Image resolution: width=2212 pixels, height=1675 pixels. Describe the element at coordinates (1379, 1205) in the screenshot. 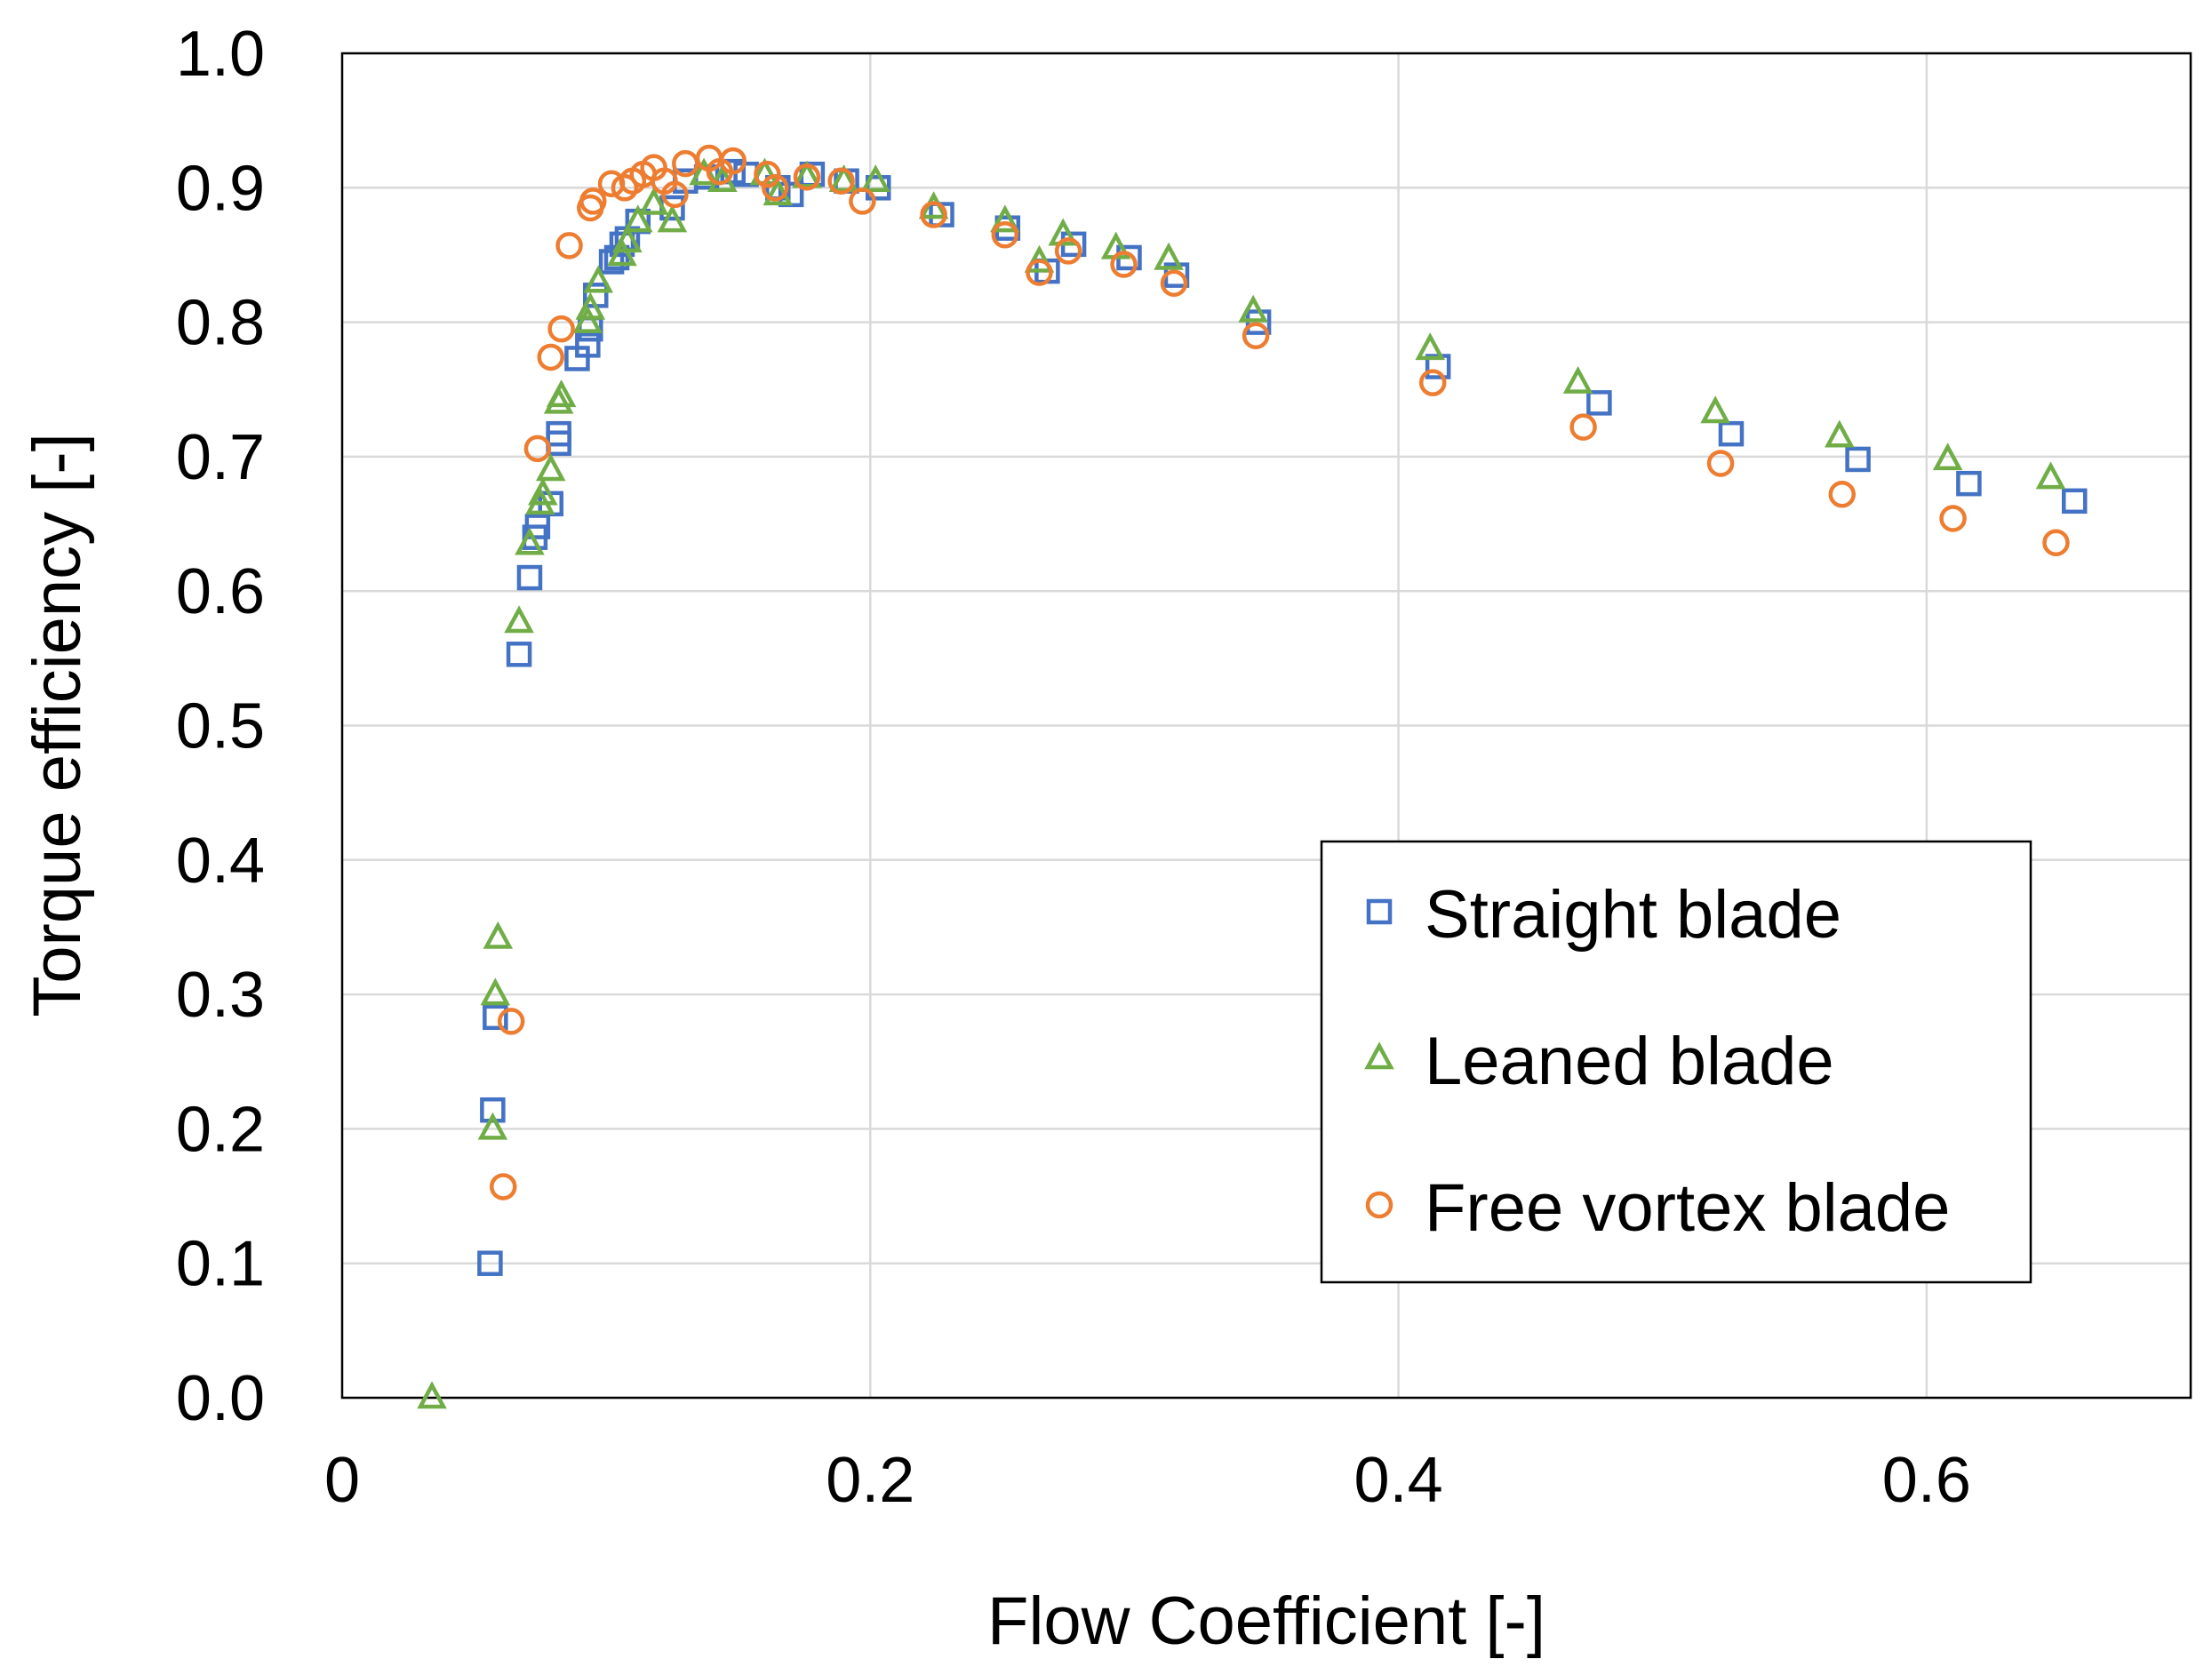

I see `legend-marker-circle` at that location.